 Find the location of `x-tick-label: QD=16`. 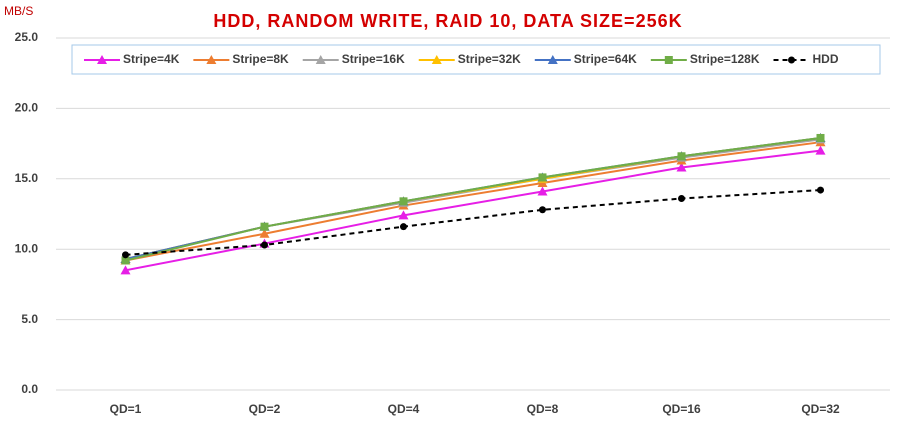

x-tick-label: QD=16 is located at coordinates (681, 409).